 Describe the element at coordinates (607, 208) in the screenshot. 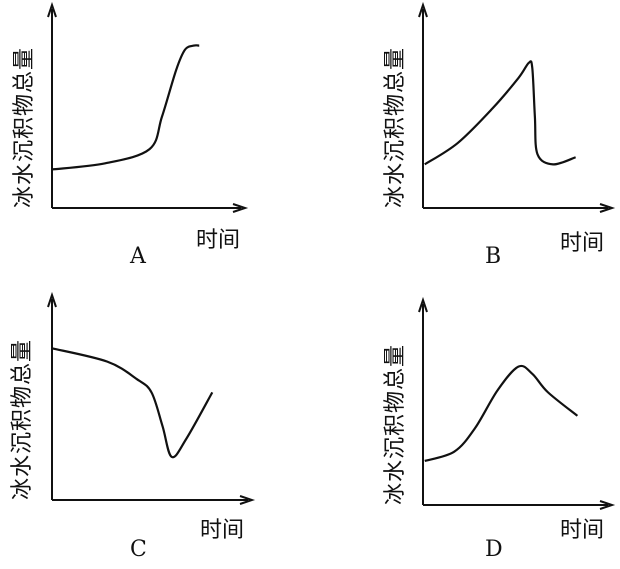

I see `panel-b-x-arrow` at that location.